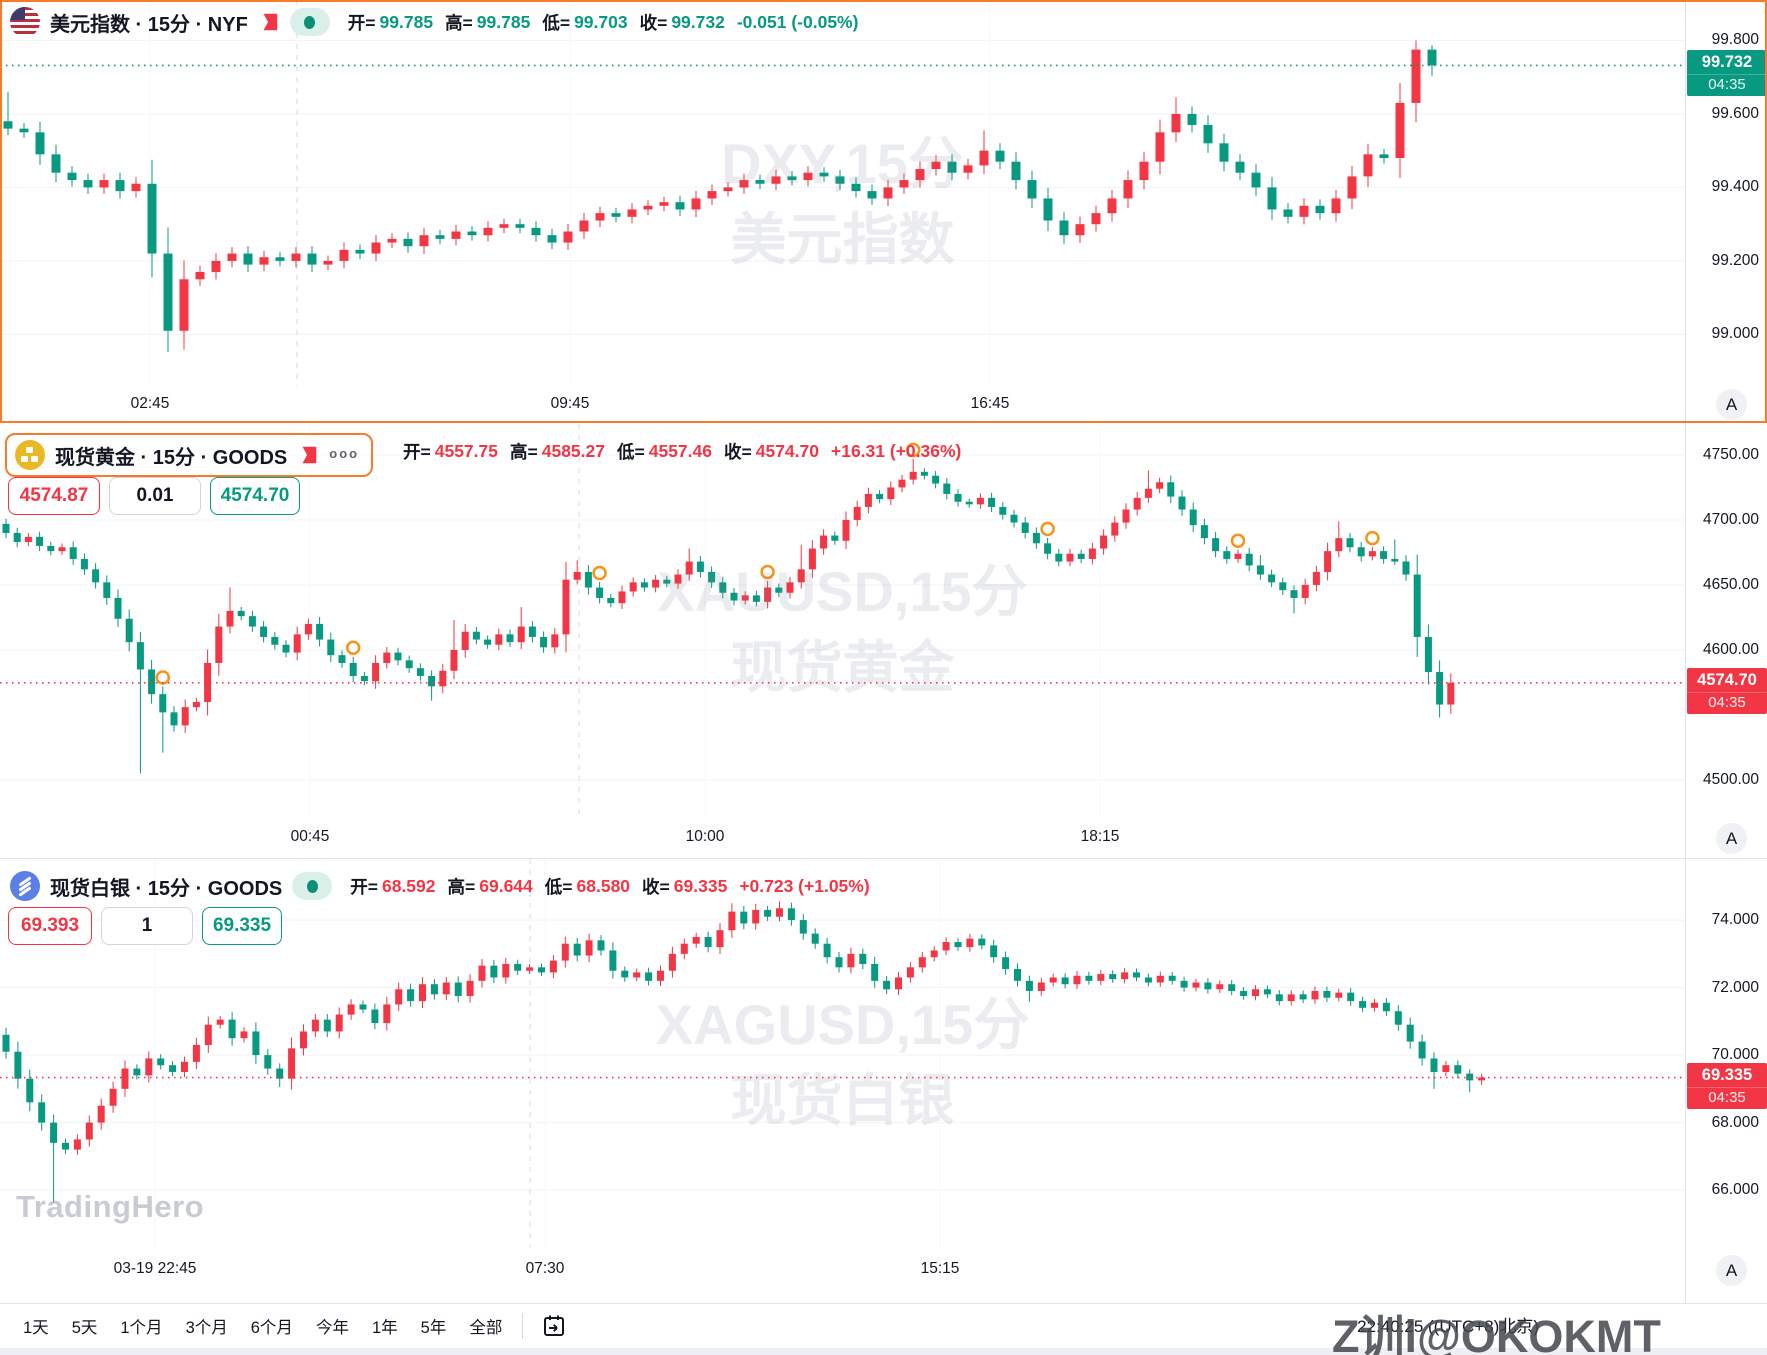  Describe the element at coordinates (271, 1328) in the screenshot. I see `range-6m: 6个月` at that location.